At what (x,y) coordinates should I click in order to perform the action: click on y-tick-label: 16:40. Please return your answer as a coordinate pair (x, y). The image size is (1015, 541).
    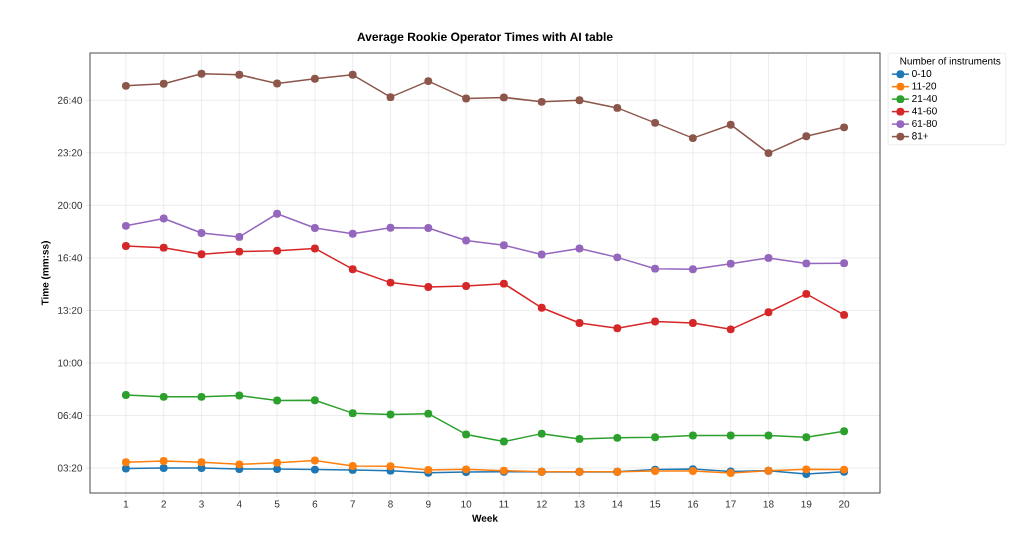
    Looking at the image, I should click on (70, 258).